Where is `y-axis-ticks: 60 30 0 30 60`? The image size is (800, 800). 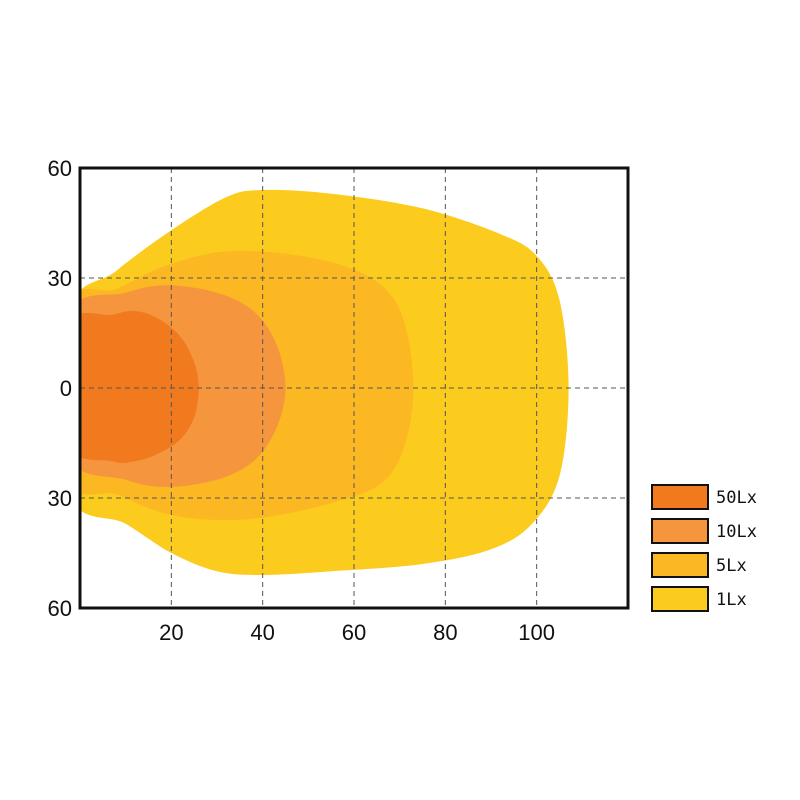 y-axis-ticks: 60 30 0 30 60 is located at coordinates (60, 388).